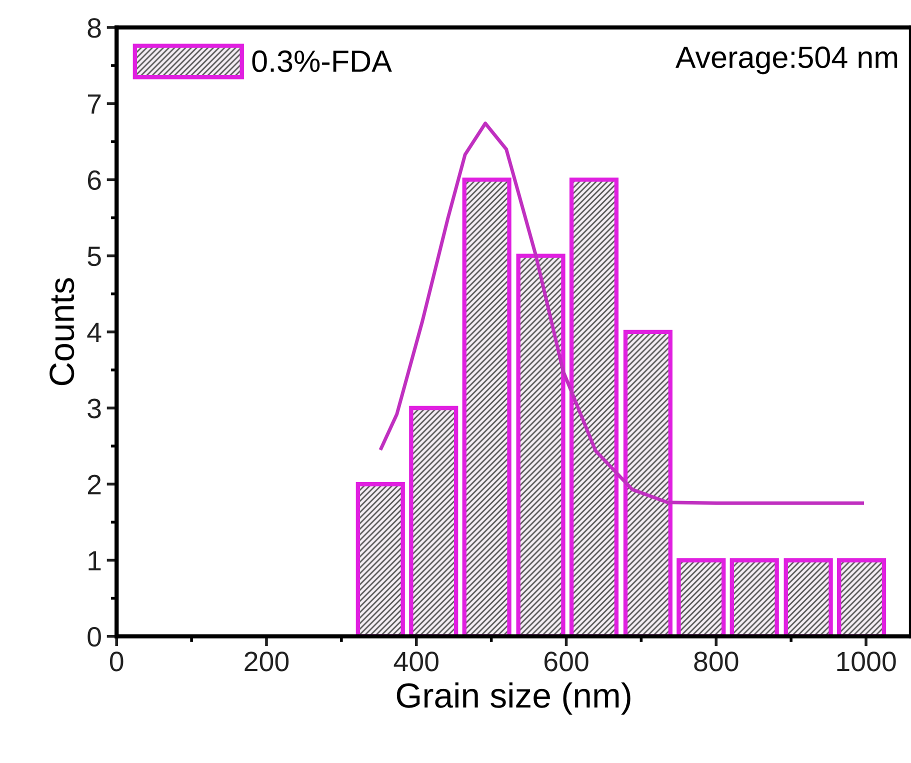  What do you see at coordinates (513, 698) in the screenshot?
I see `x-axis-title: Grain size (nm)` at bounding box center [513, 698].